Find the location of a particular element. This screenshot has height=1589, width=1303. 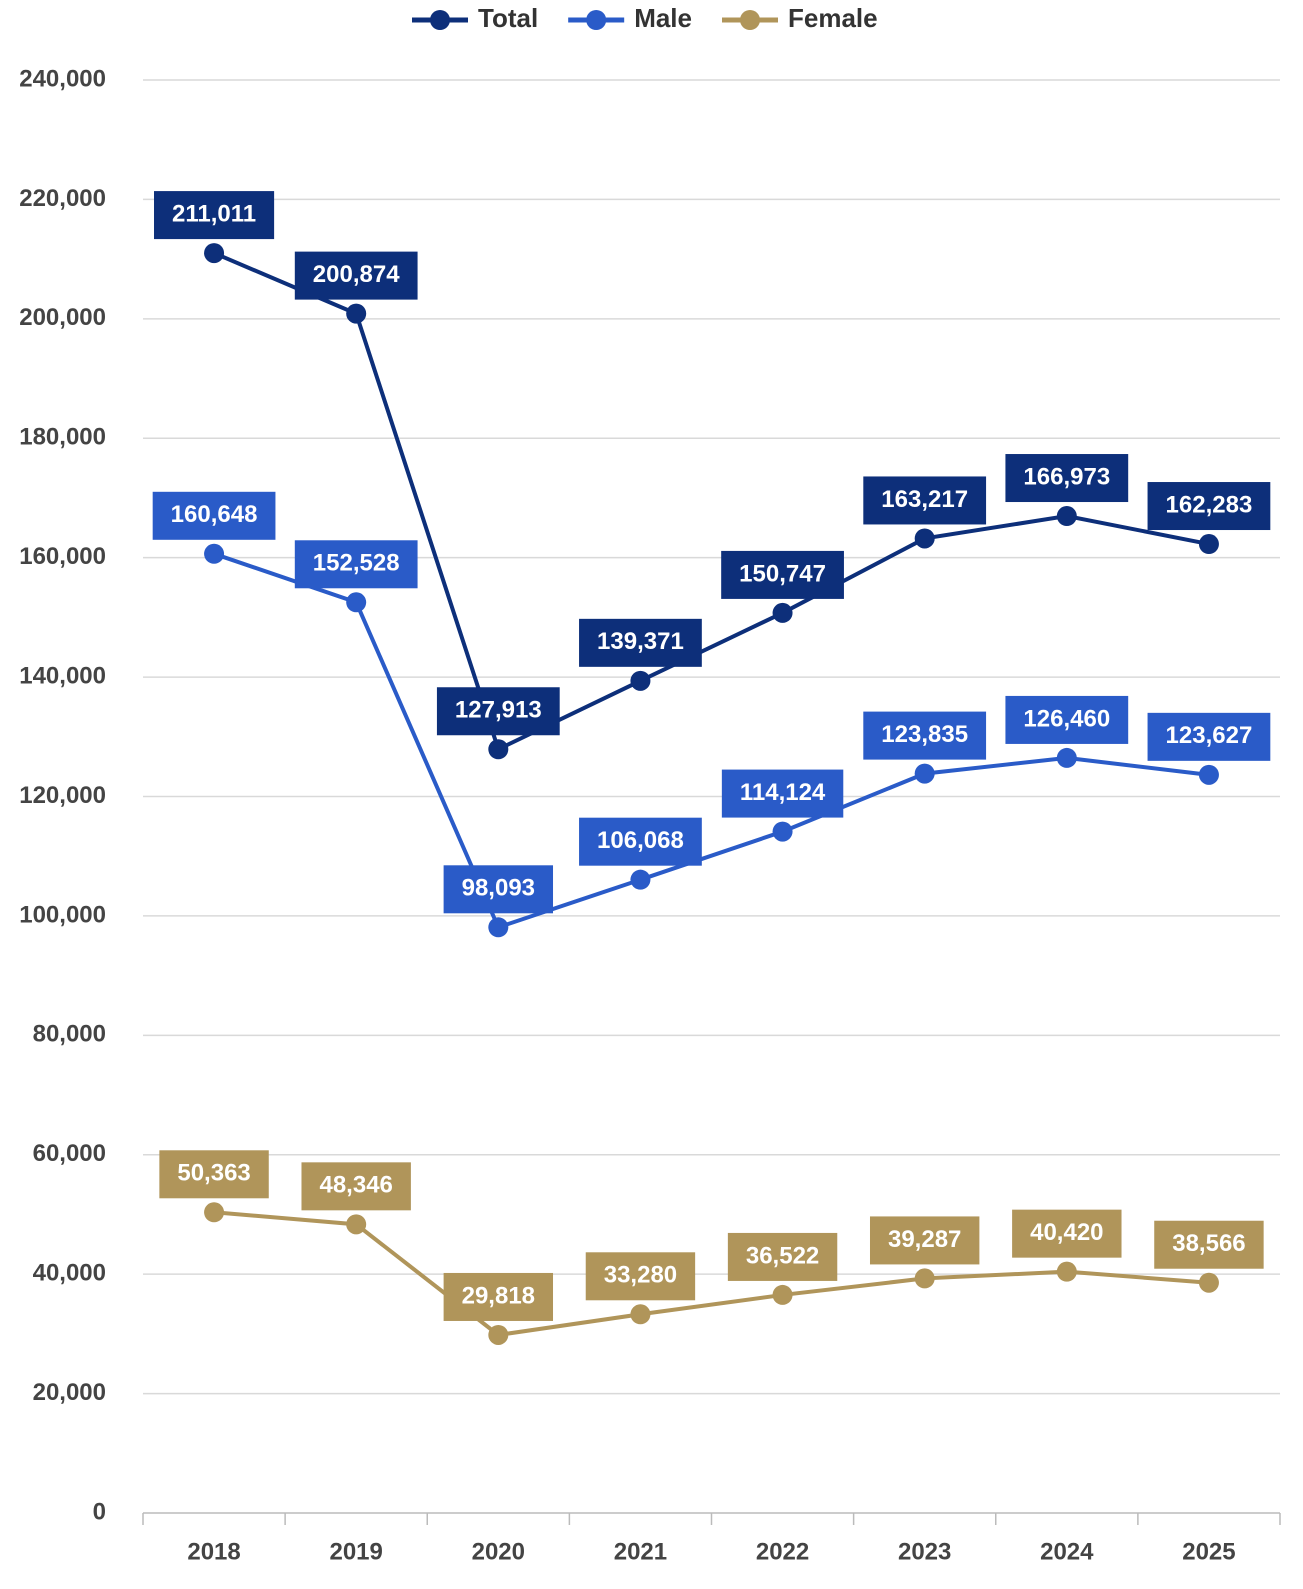

value-label-text: 163,217 is located at coordinates (924, 499).